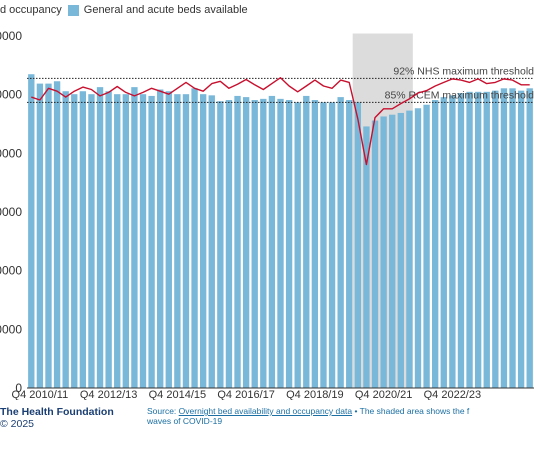 Image resolution: width=534 pixels, height=462 pixels. I want to click on x-tick-label: Q4 2010/11, so click(40, 394).